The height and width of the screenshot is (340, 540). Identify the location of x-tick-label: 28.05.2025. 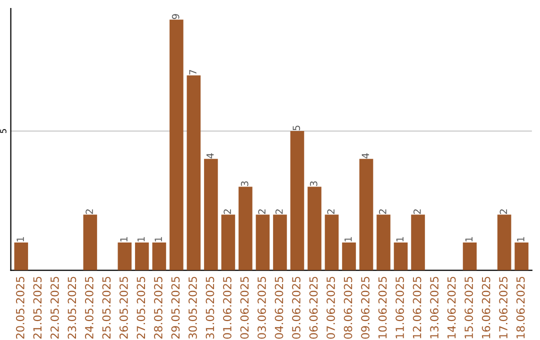
(158, 307).